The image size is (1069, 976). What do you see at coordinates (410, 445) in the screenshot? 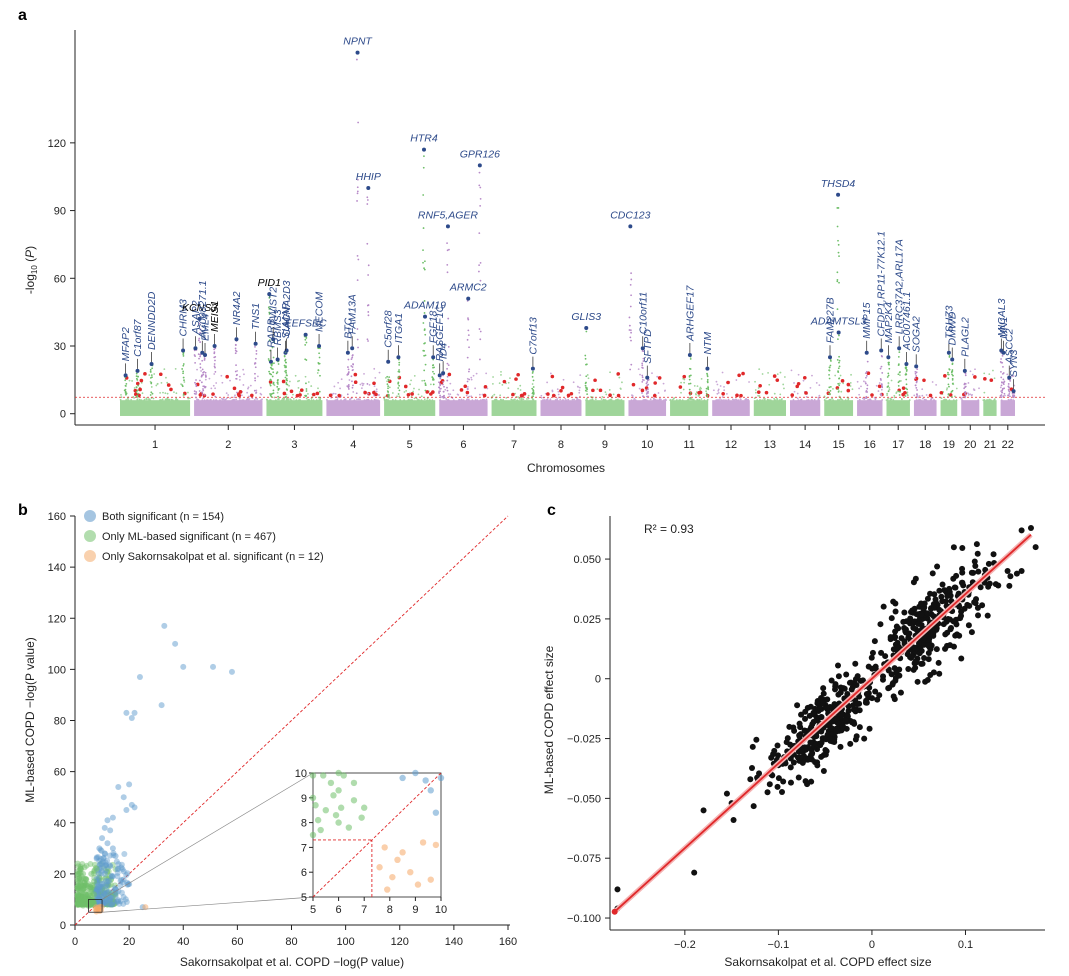
I see `a-xtick-label: 5` at bounding box center [410, 445].